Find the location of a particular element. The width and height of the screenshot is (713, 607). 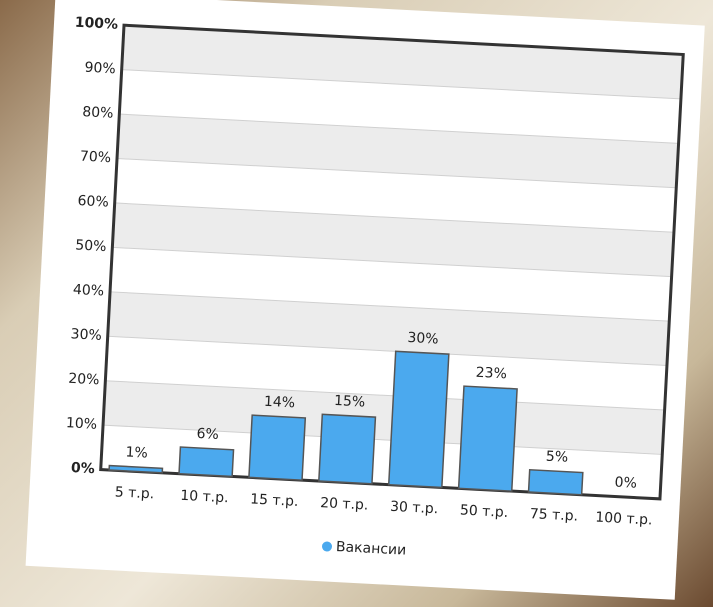

y-tick-label: 30% is located at coordinates (86, 335).